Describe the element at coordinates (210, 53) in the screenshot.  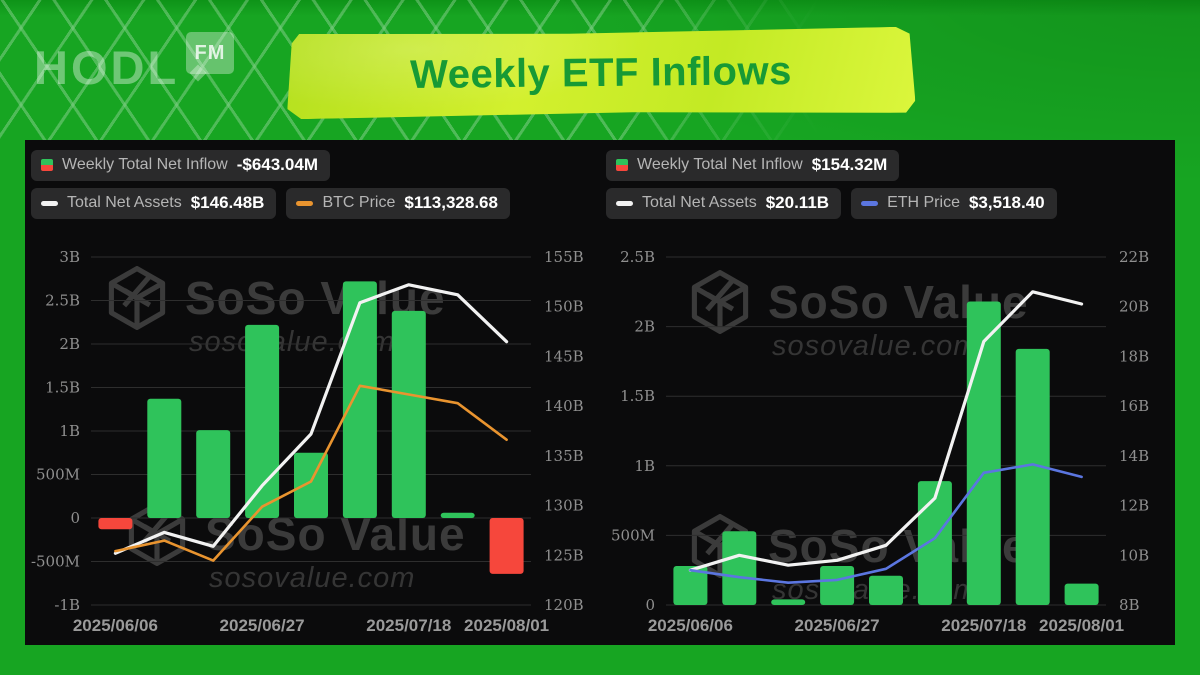
I see `fm-badge: FM` at that location.